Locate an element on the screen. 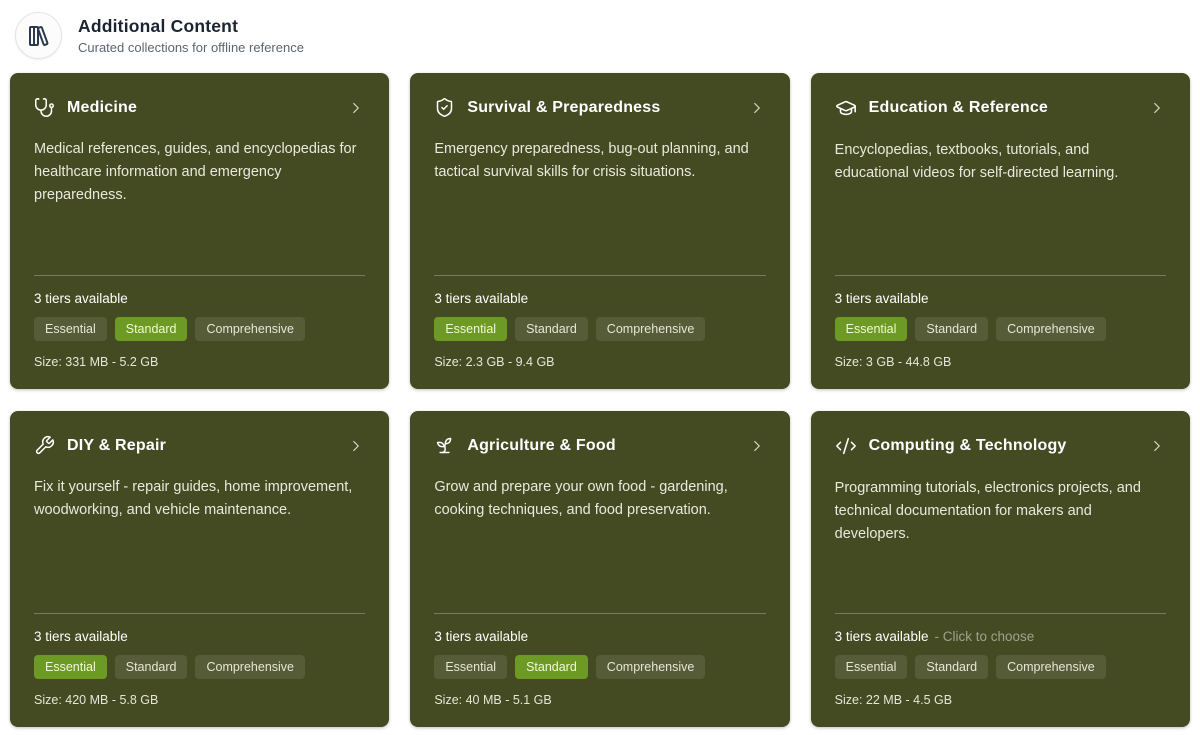 Image resolution: width=1200 pixels, height=735 pixels. wrench-icon is located at coordinates (44, 445).